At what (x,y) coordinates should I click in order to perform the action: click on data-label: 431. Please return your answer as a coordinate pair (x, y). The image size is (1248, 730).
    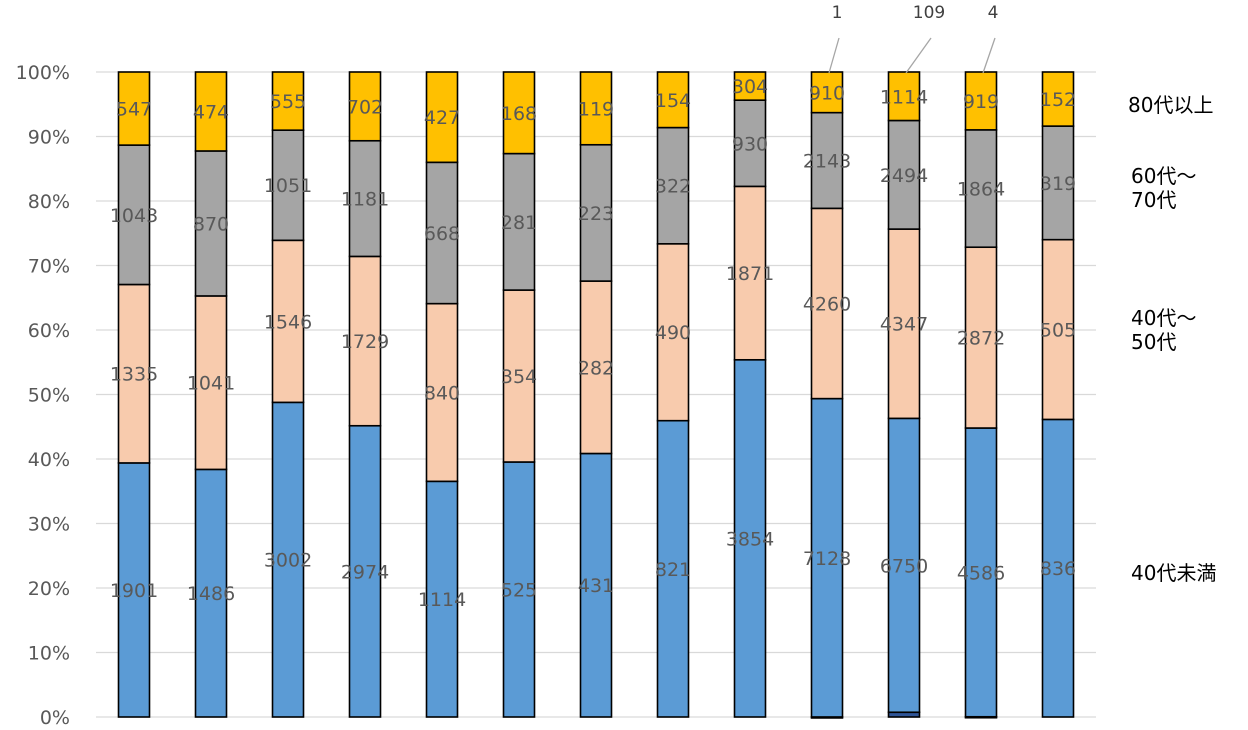
    Looking at the image, I should click on (596, 586).